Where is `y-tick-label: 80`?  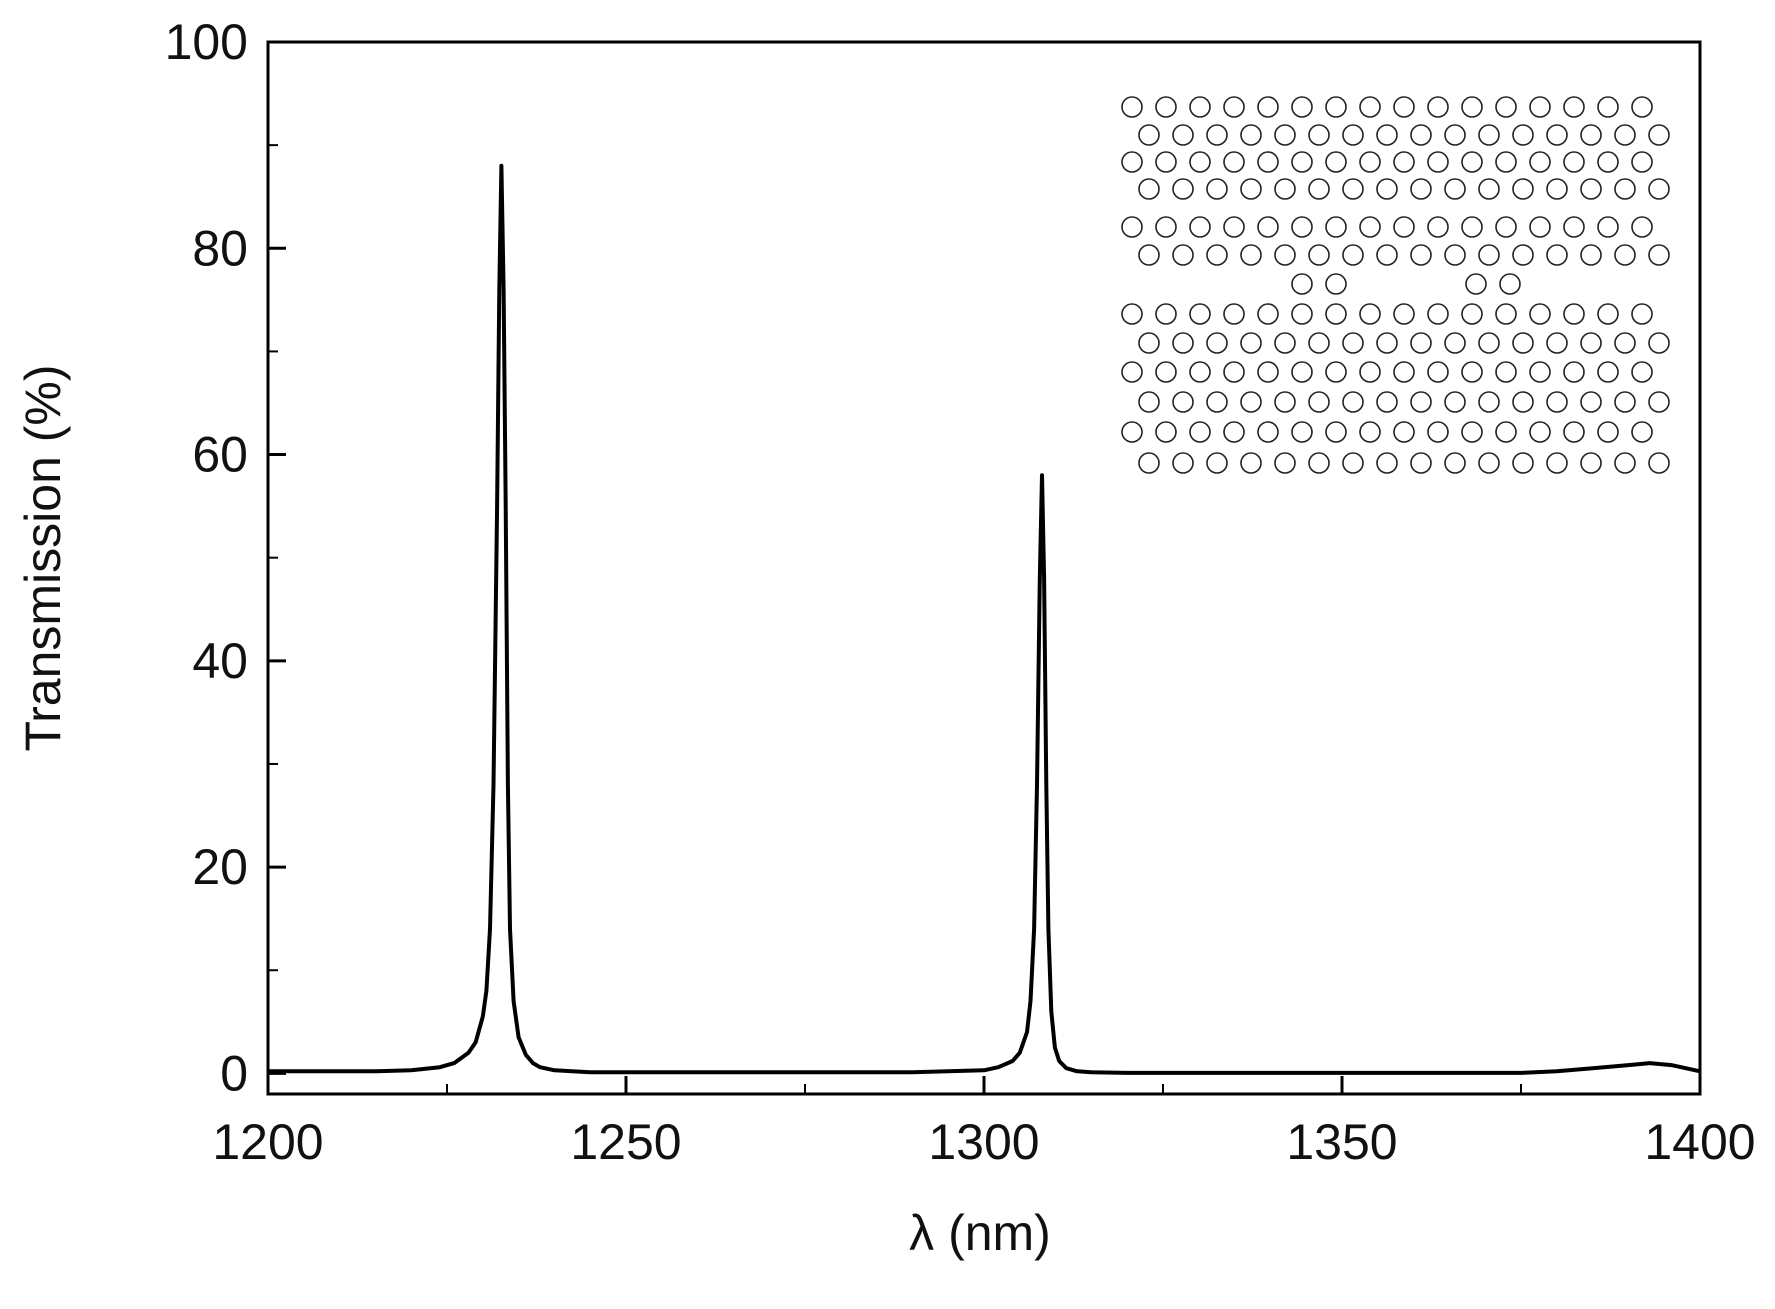 y-tick-label: 80 is located at coordinates (220, 248).